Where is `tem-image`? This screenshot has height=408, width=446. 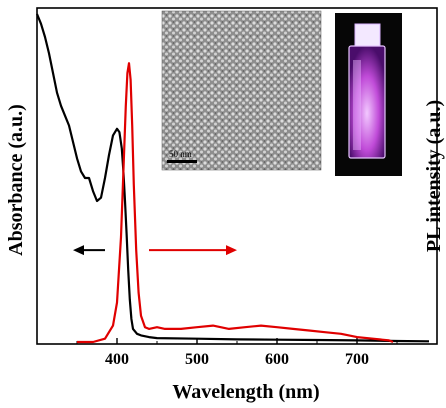
tem-image is located at coordinates (241, 90).